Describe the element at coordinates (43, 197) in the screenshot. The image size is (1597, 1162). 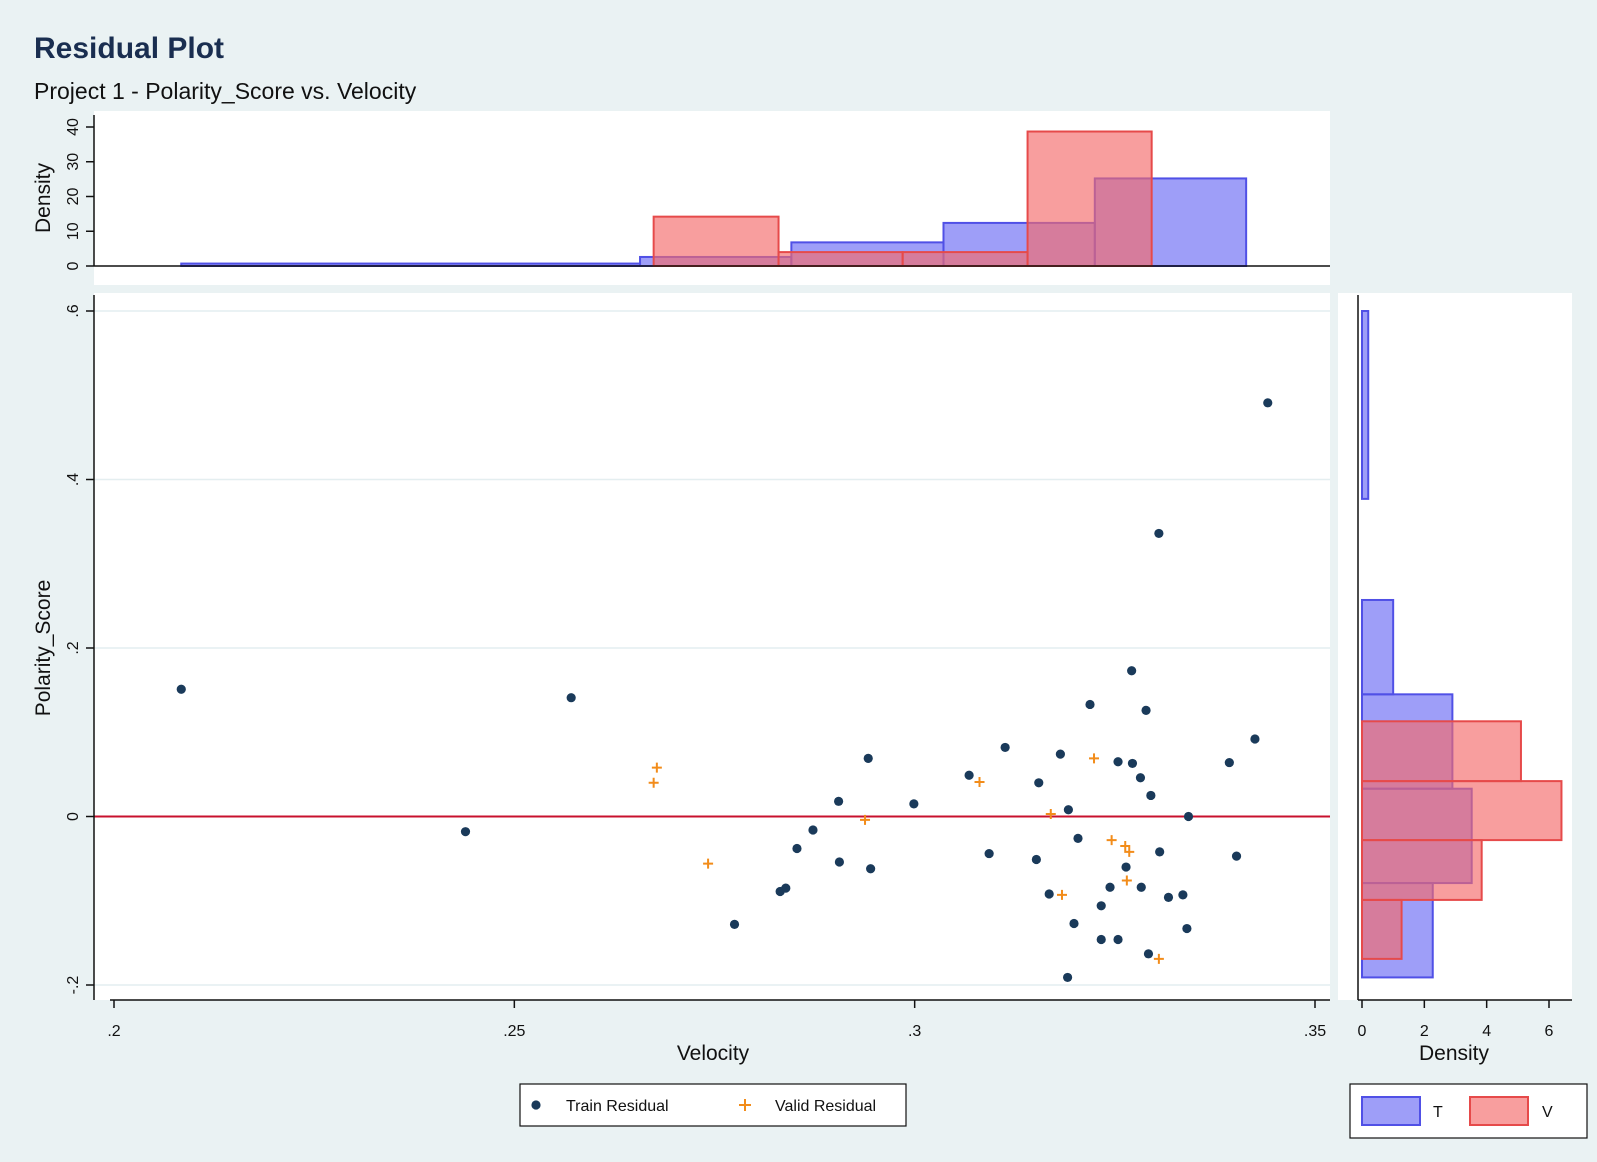
I see `top-histogram-y-title: Density` at that location.